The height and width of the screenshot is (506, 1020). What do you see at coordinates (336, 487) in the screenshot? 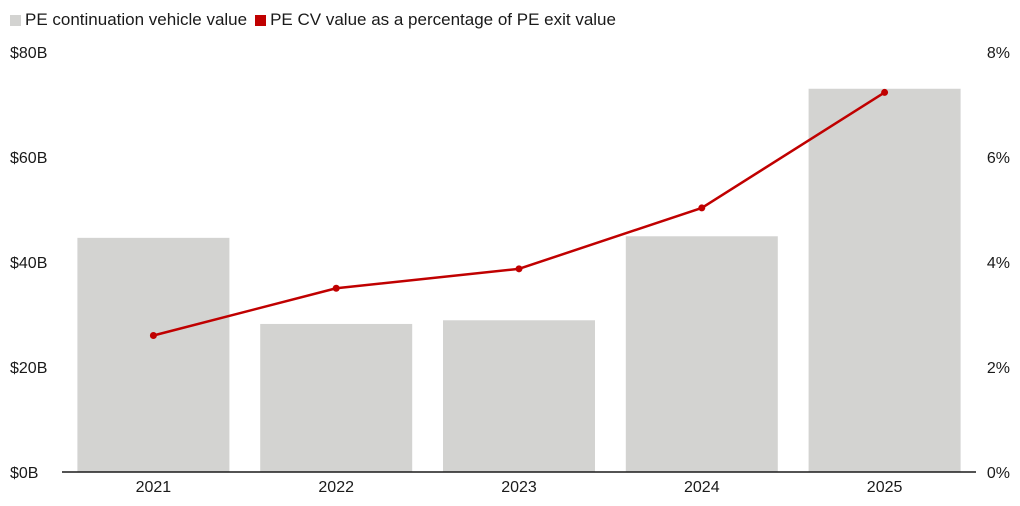
I see `x-tick-label-2022: 2022` at bounding box center [336, 487].